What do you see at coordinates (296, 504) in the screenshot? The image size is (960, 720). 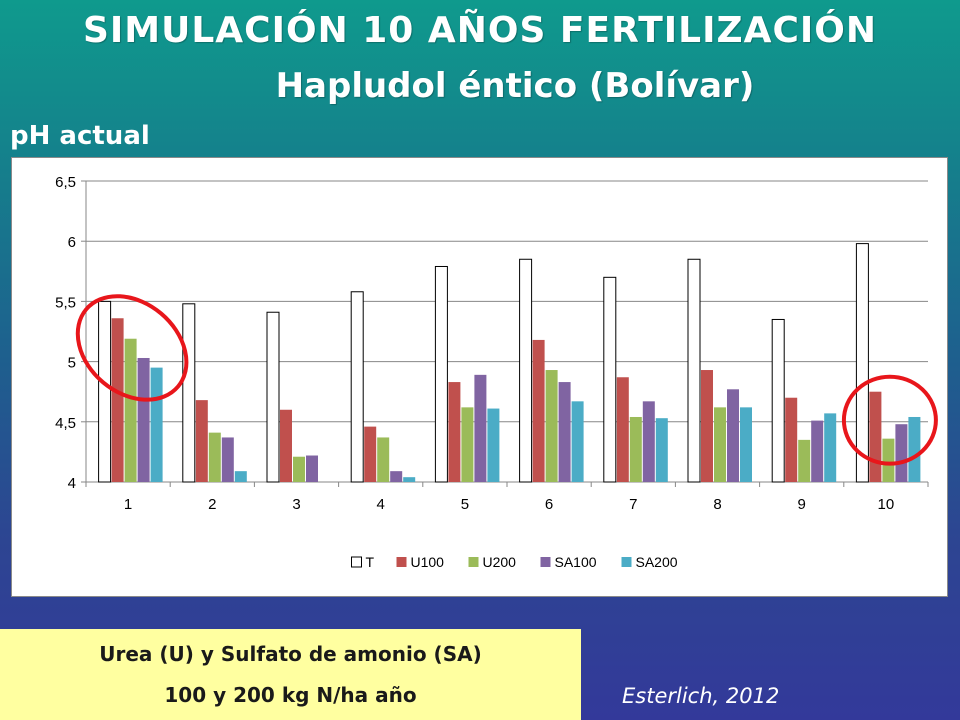 I see `x-tick-label: 3` at bounding box center [296, 504].